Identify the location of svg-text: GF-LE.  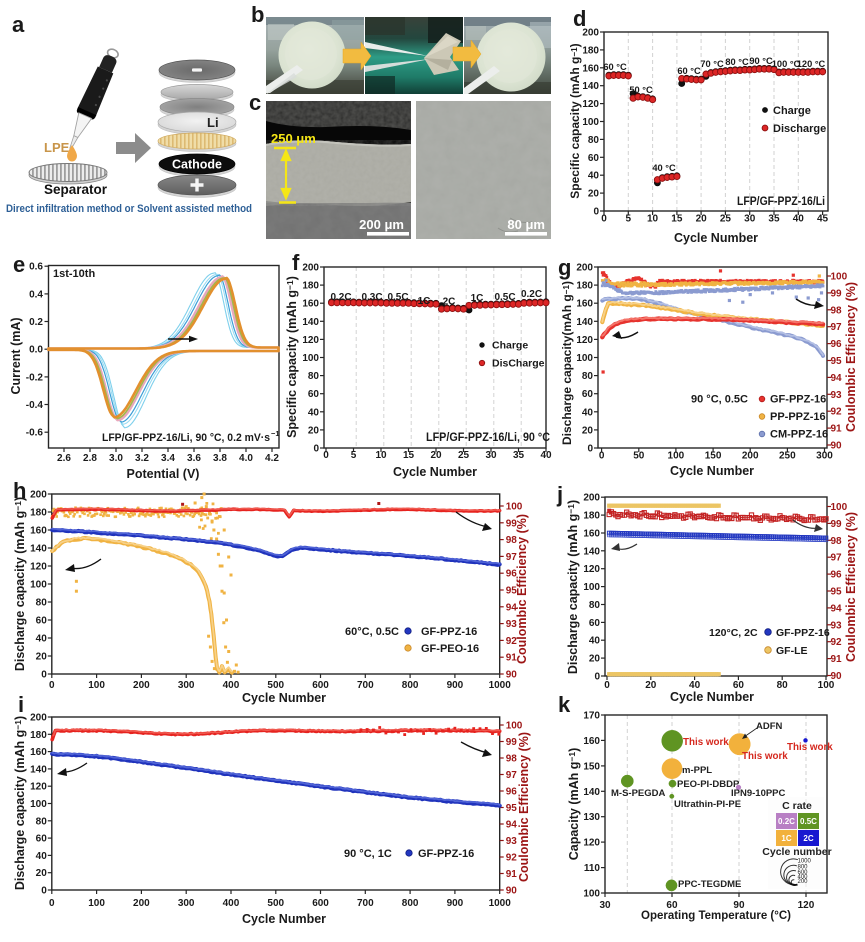
(792, 651).